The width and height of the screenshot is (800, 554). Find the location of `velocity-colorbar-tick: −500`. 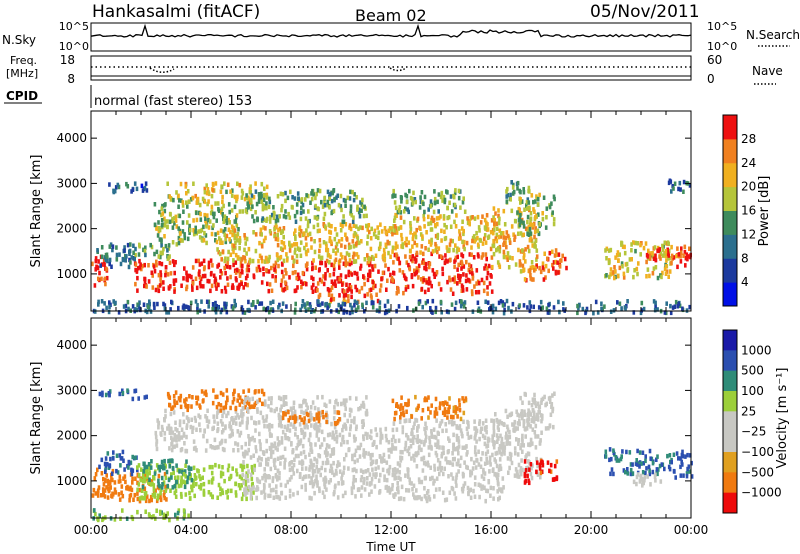

velocity-colorbar-tick: −500 is located at coordinates (757, 472).